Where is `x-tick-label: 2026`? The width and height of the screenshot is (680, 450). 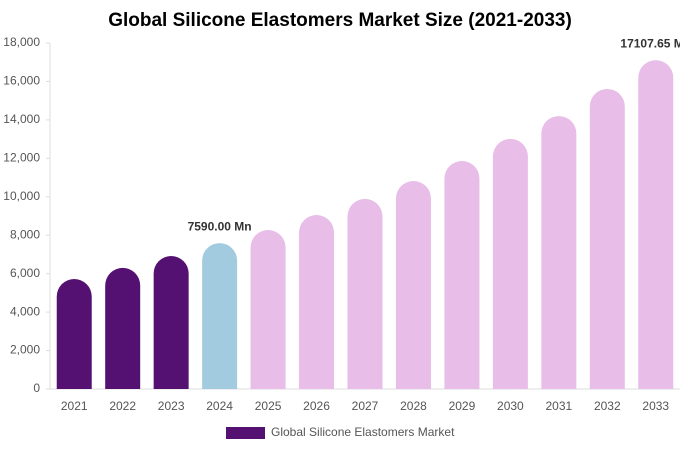
x-tick-label: 2026 is located at coordinates (316, 406).